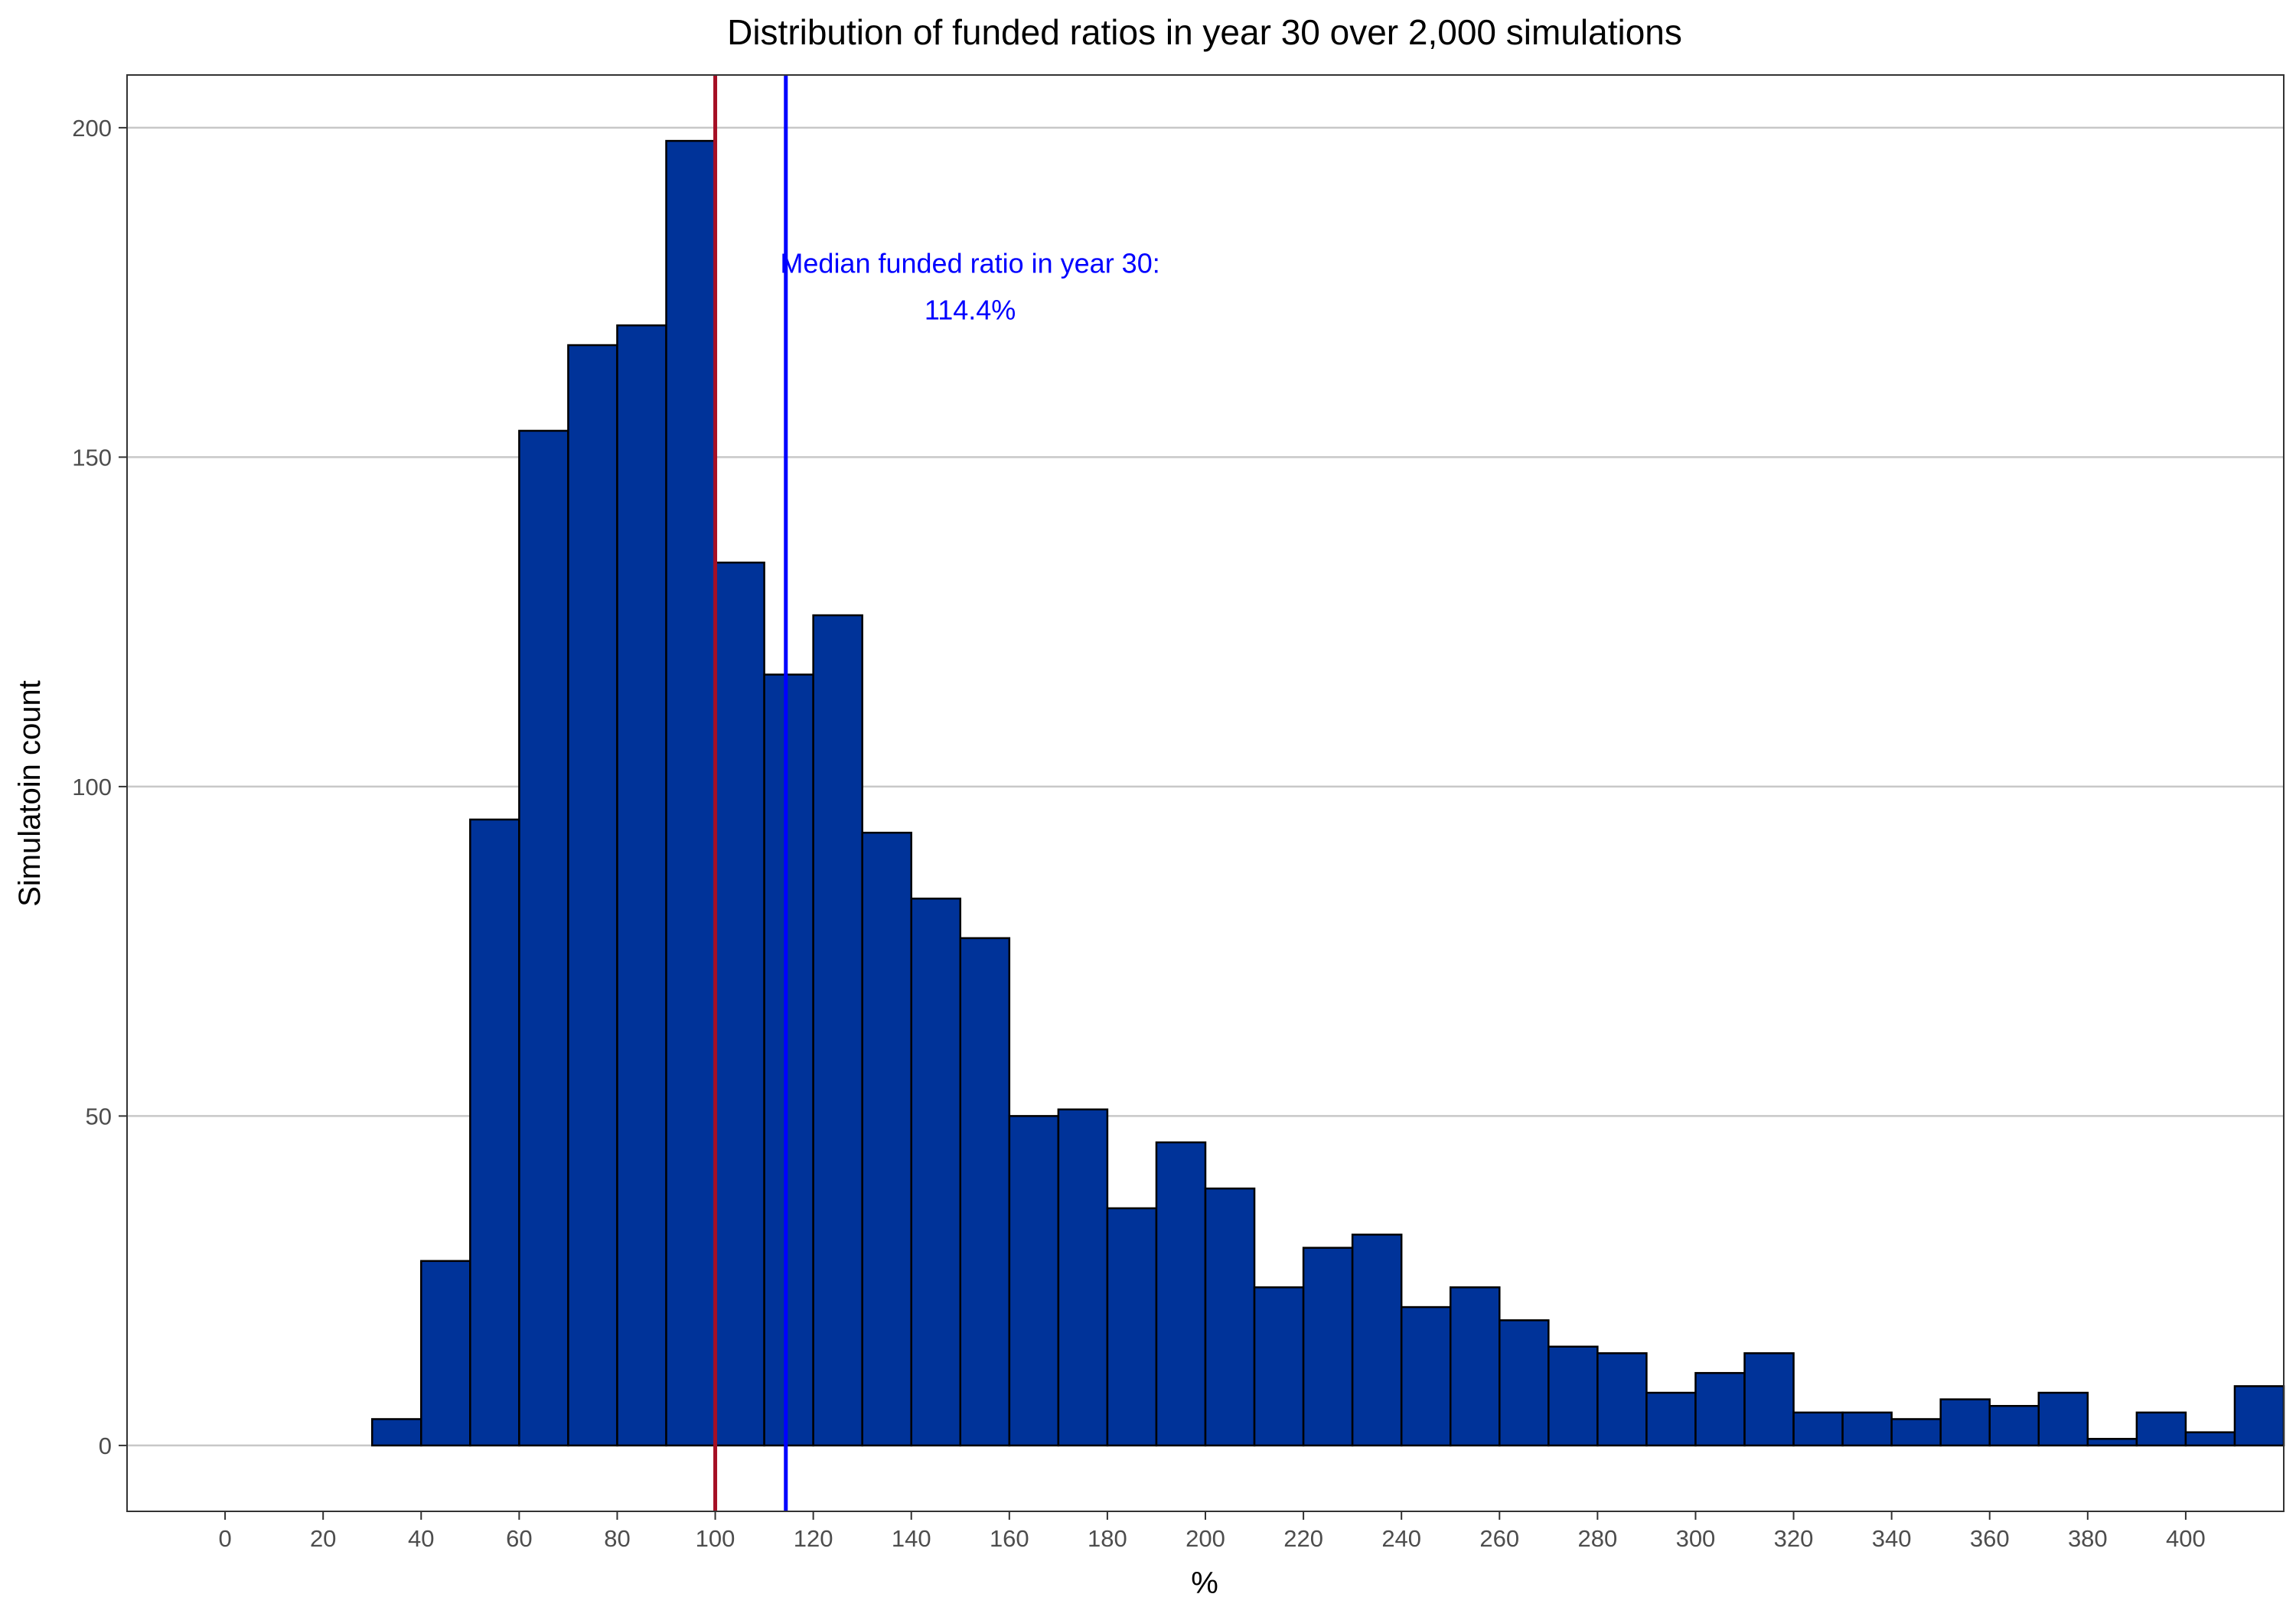  Describe the element at coordinates (969, 263) in the screenshot. I see `annotation-line: Median funded ratio in year 30:` at that location.